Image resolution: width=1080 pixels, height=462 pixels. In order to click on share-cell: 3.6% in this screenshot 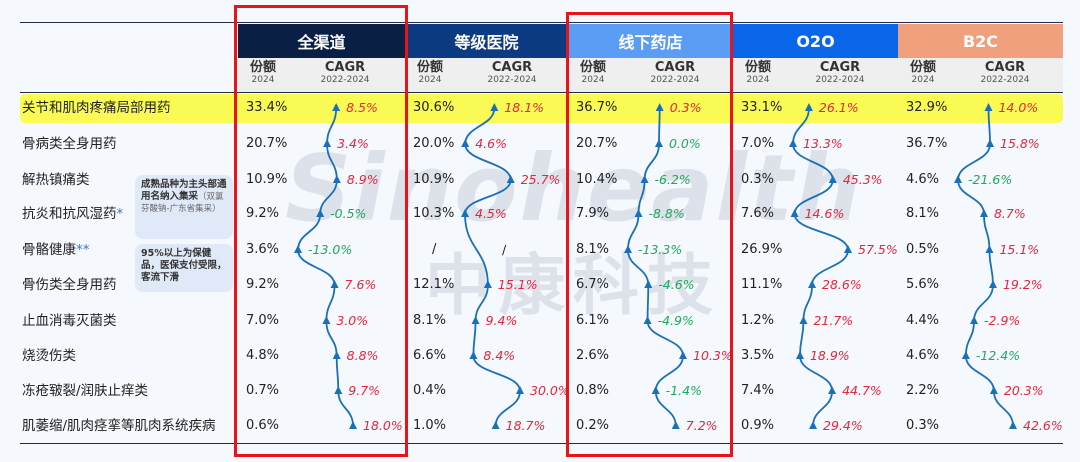, I will do `click(263, 249)`.